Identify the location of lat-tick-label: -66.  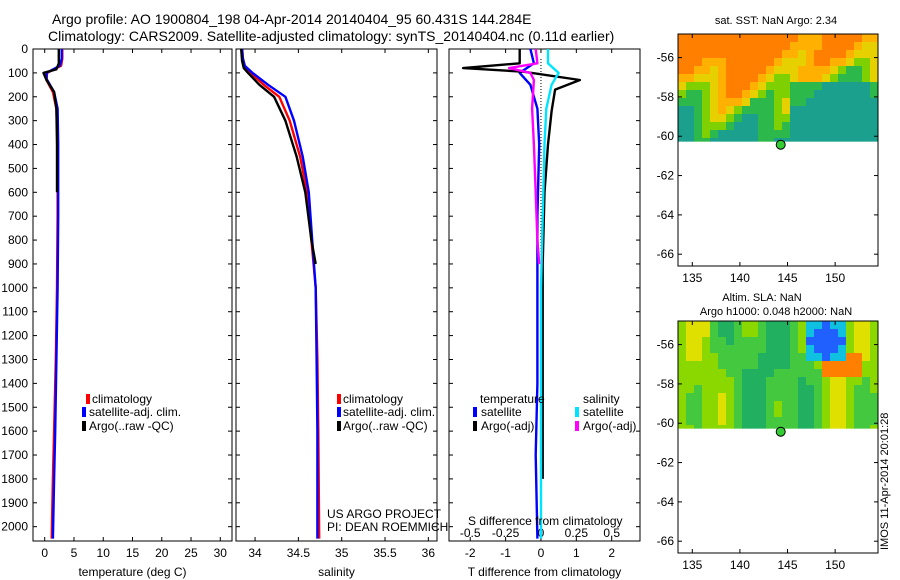
(666, 541).